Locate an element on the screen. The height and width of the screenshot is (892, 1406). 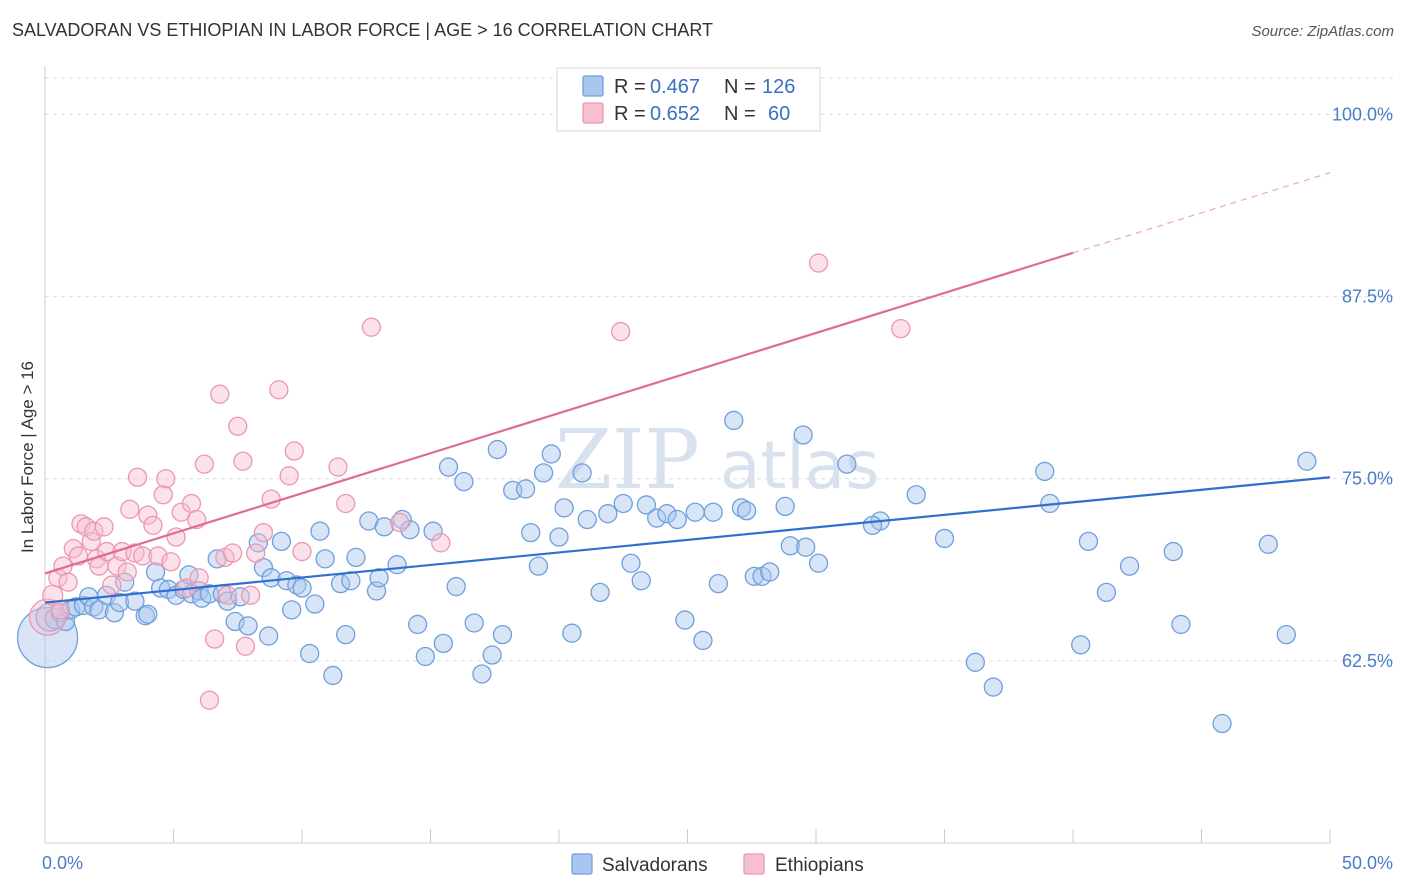
watermark-zip: ZIP is located at coordinates (627, 460).